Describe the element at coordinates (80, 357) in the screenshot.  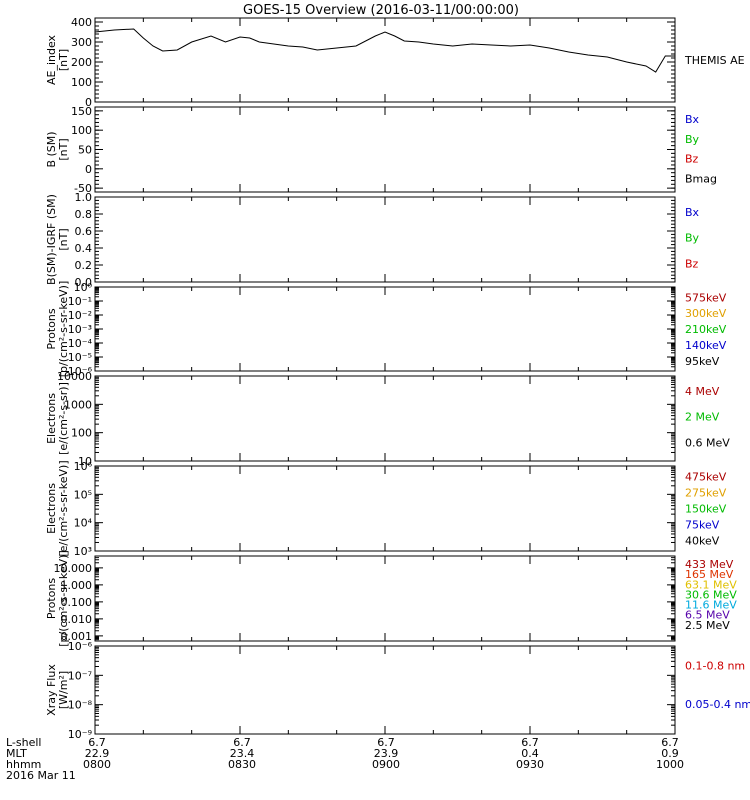
I see `y-tick-label: 10⁻⁵` at that location.